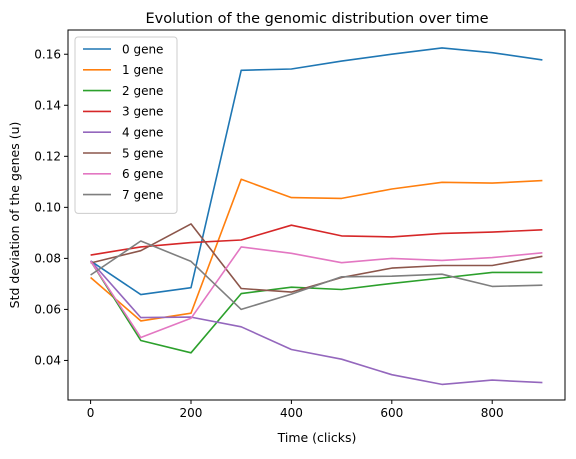 The height and width of the screenshot is (459, 576). I want to click on legend-box, so click(126, 125).